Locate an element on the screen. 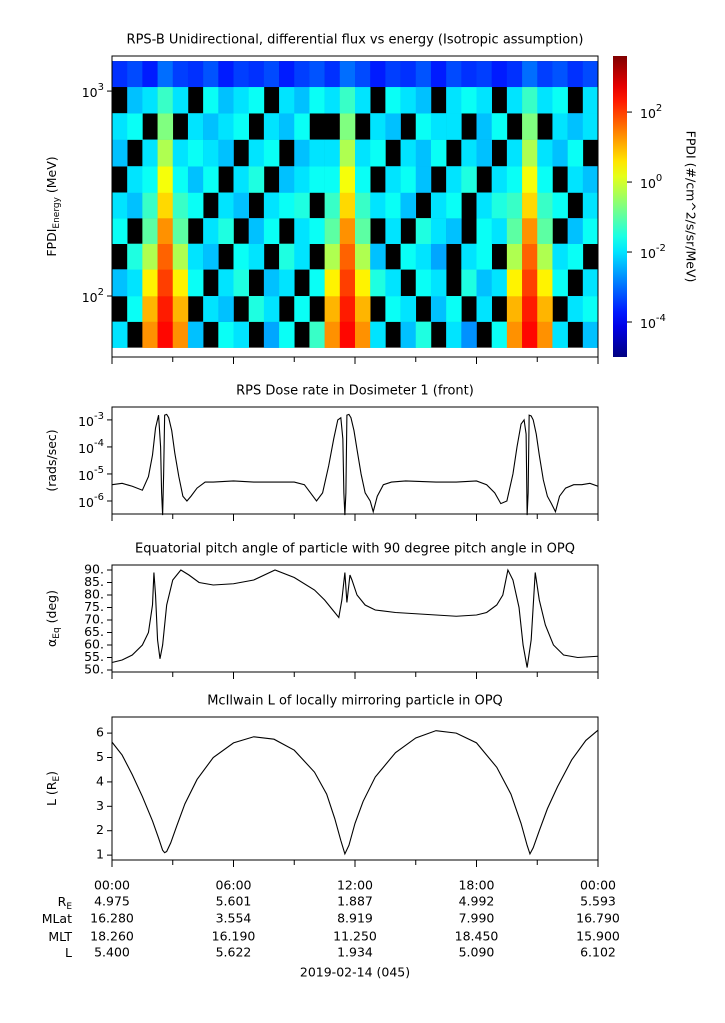 The width and height of the screenshot is (725, 1023). y-tick-label: 75. is located at coordinates (94, 606).